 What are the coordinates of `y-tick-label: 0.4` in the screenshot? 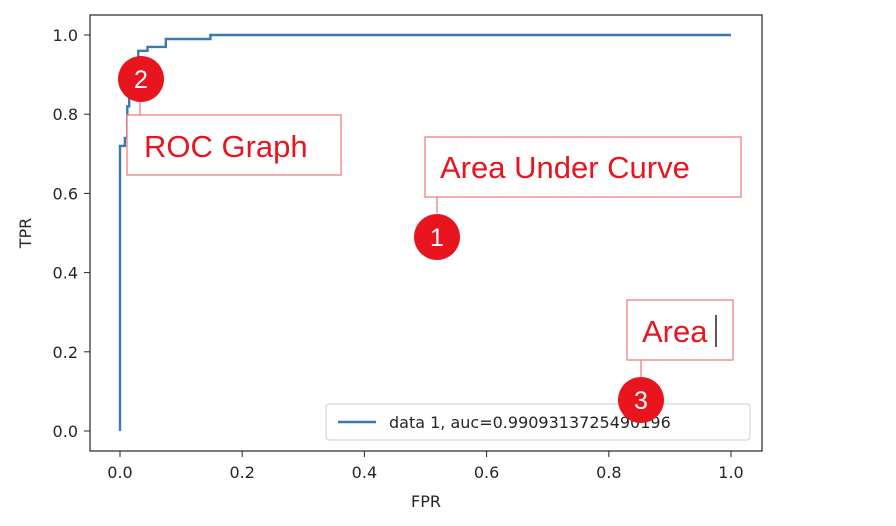 It's located at (65, 273).